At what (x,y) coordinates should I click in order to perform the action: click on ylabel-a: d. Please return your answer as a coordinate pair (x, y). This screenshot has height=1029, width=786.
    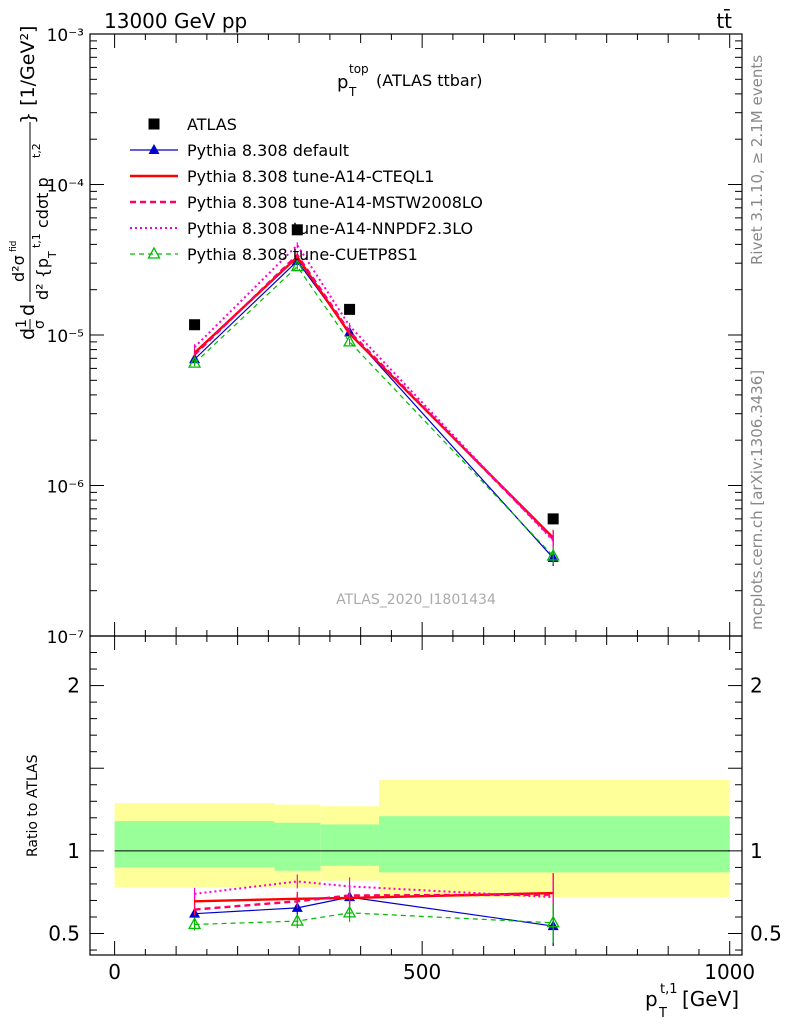
    Looking at the image, I should click on (28, 334).